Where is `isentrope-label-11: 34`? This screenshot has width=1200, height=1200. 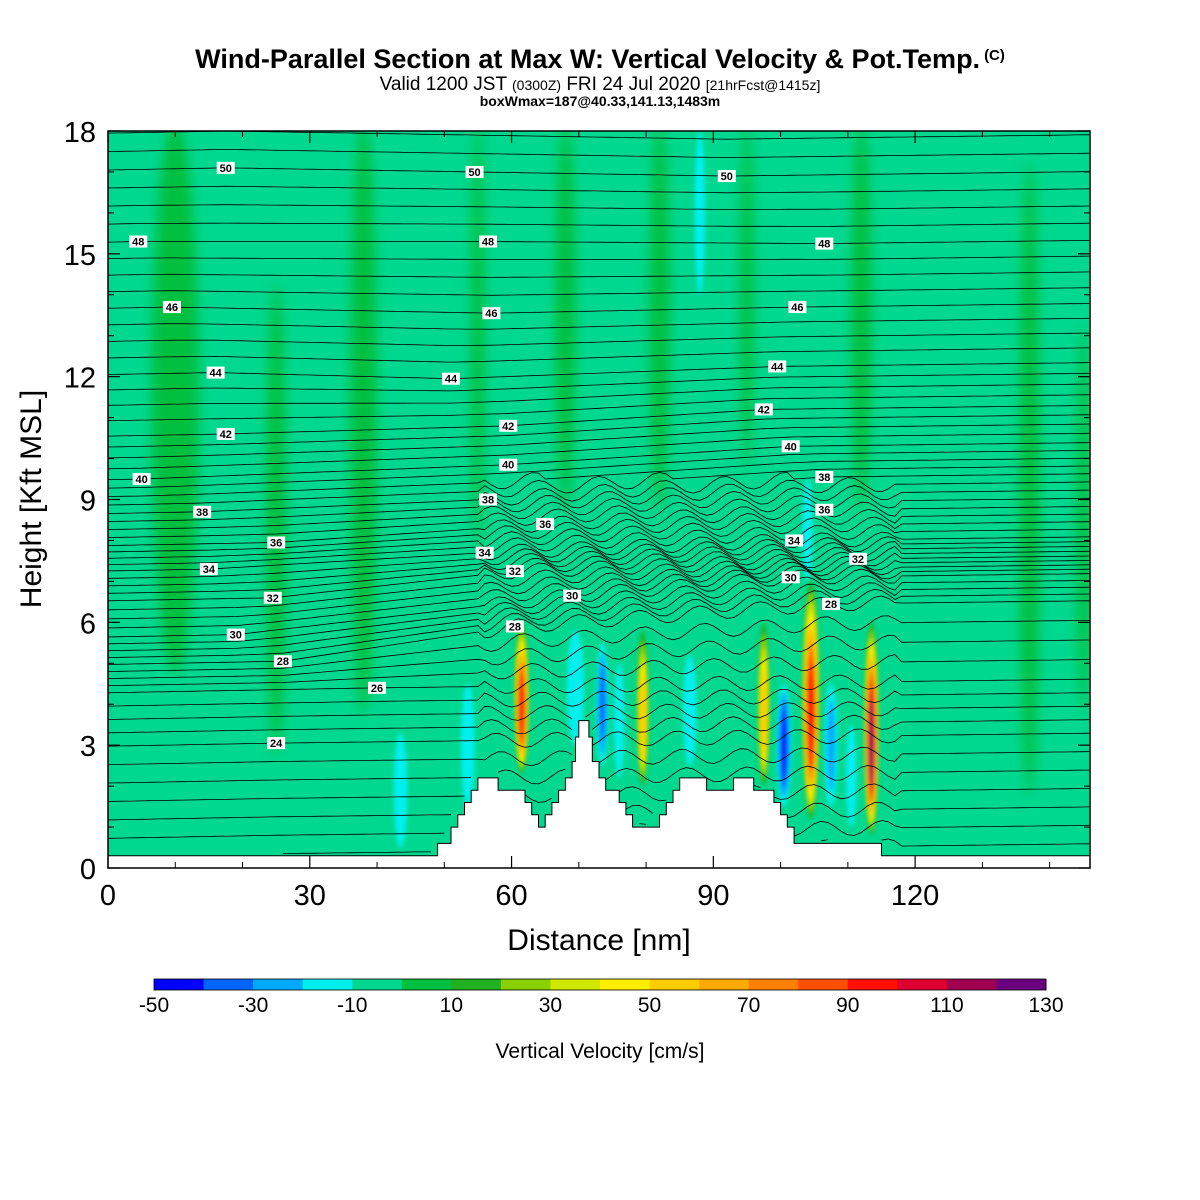 isentrope-label-11: 34 is located at coordinates (209, 570).